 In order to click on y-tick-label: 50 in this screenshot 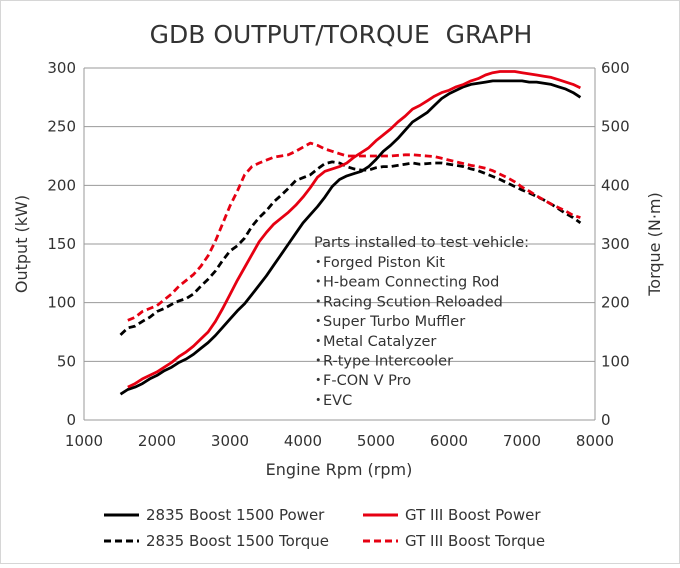, I will do `click(66, 361)`.